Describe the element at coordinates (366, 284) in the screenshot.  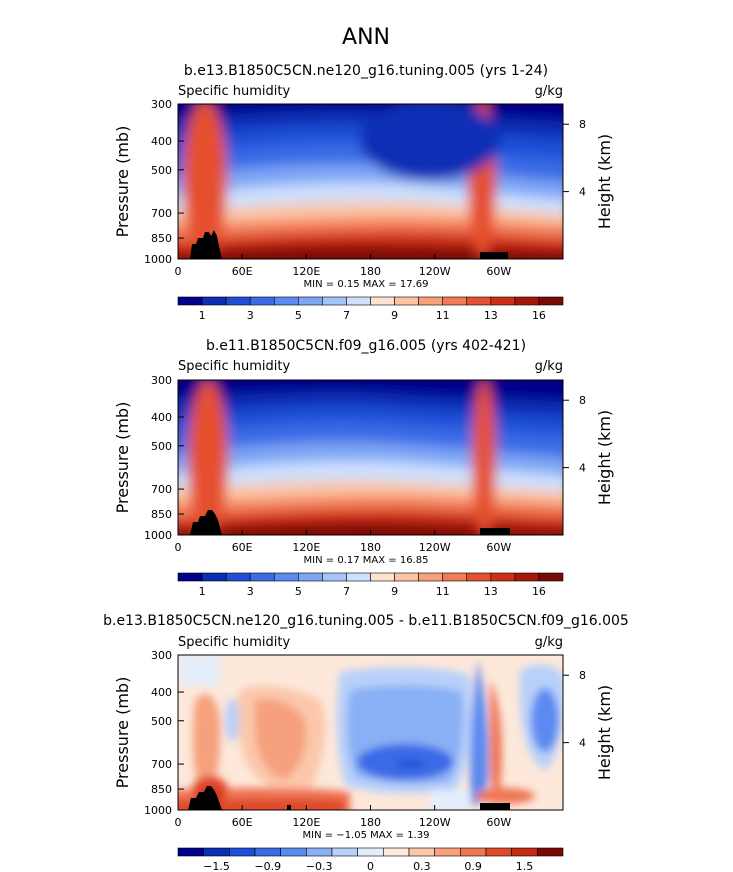
I see `panel-1-stats: MIN = 0.15 MAX = 17.69` at that location.